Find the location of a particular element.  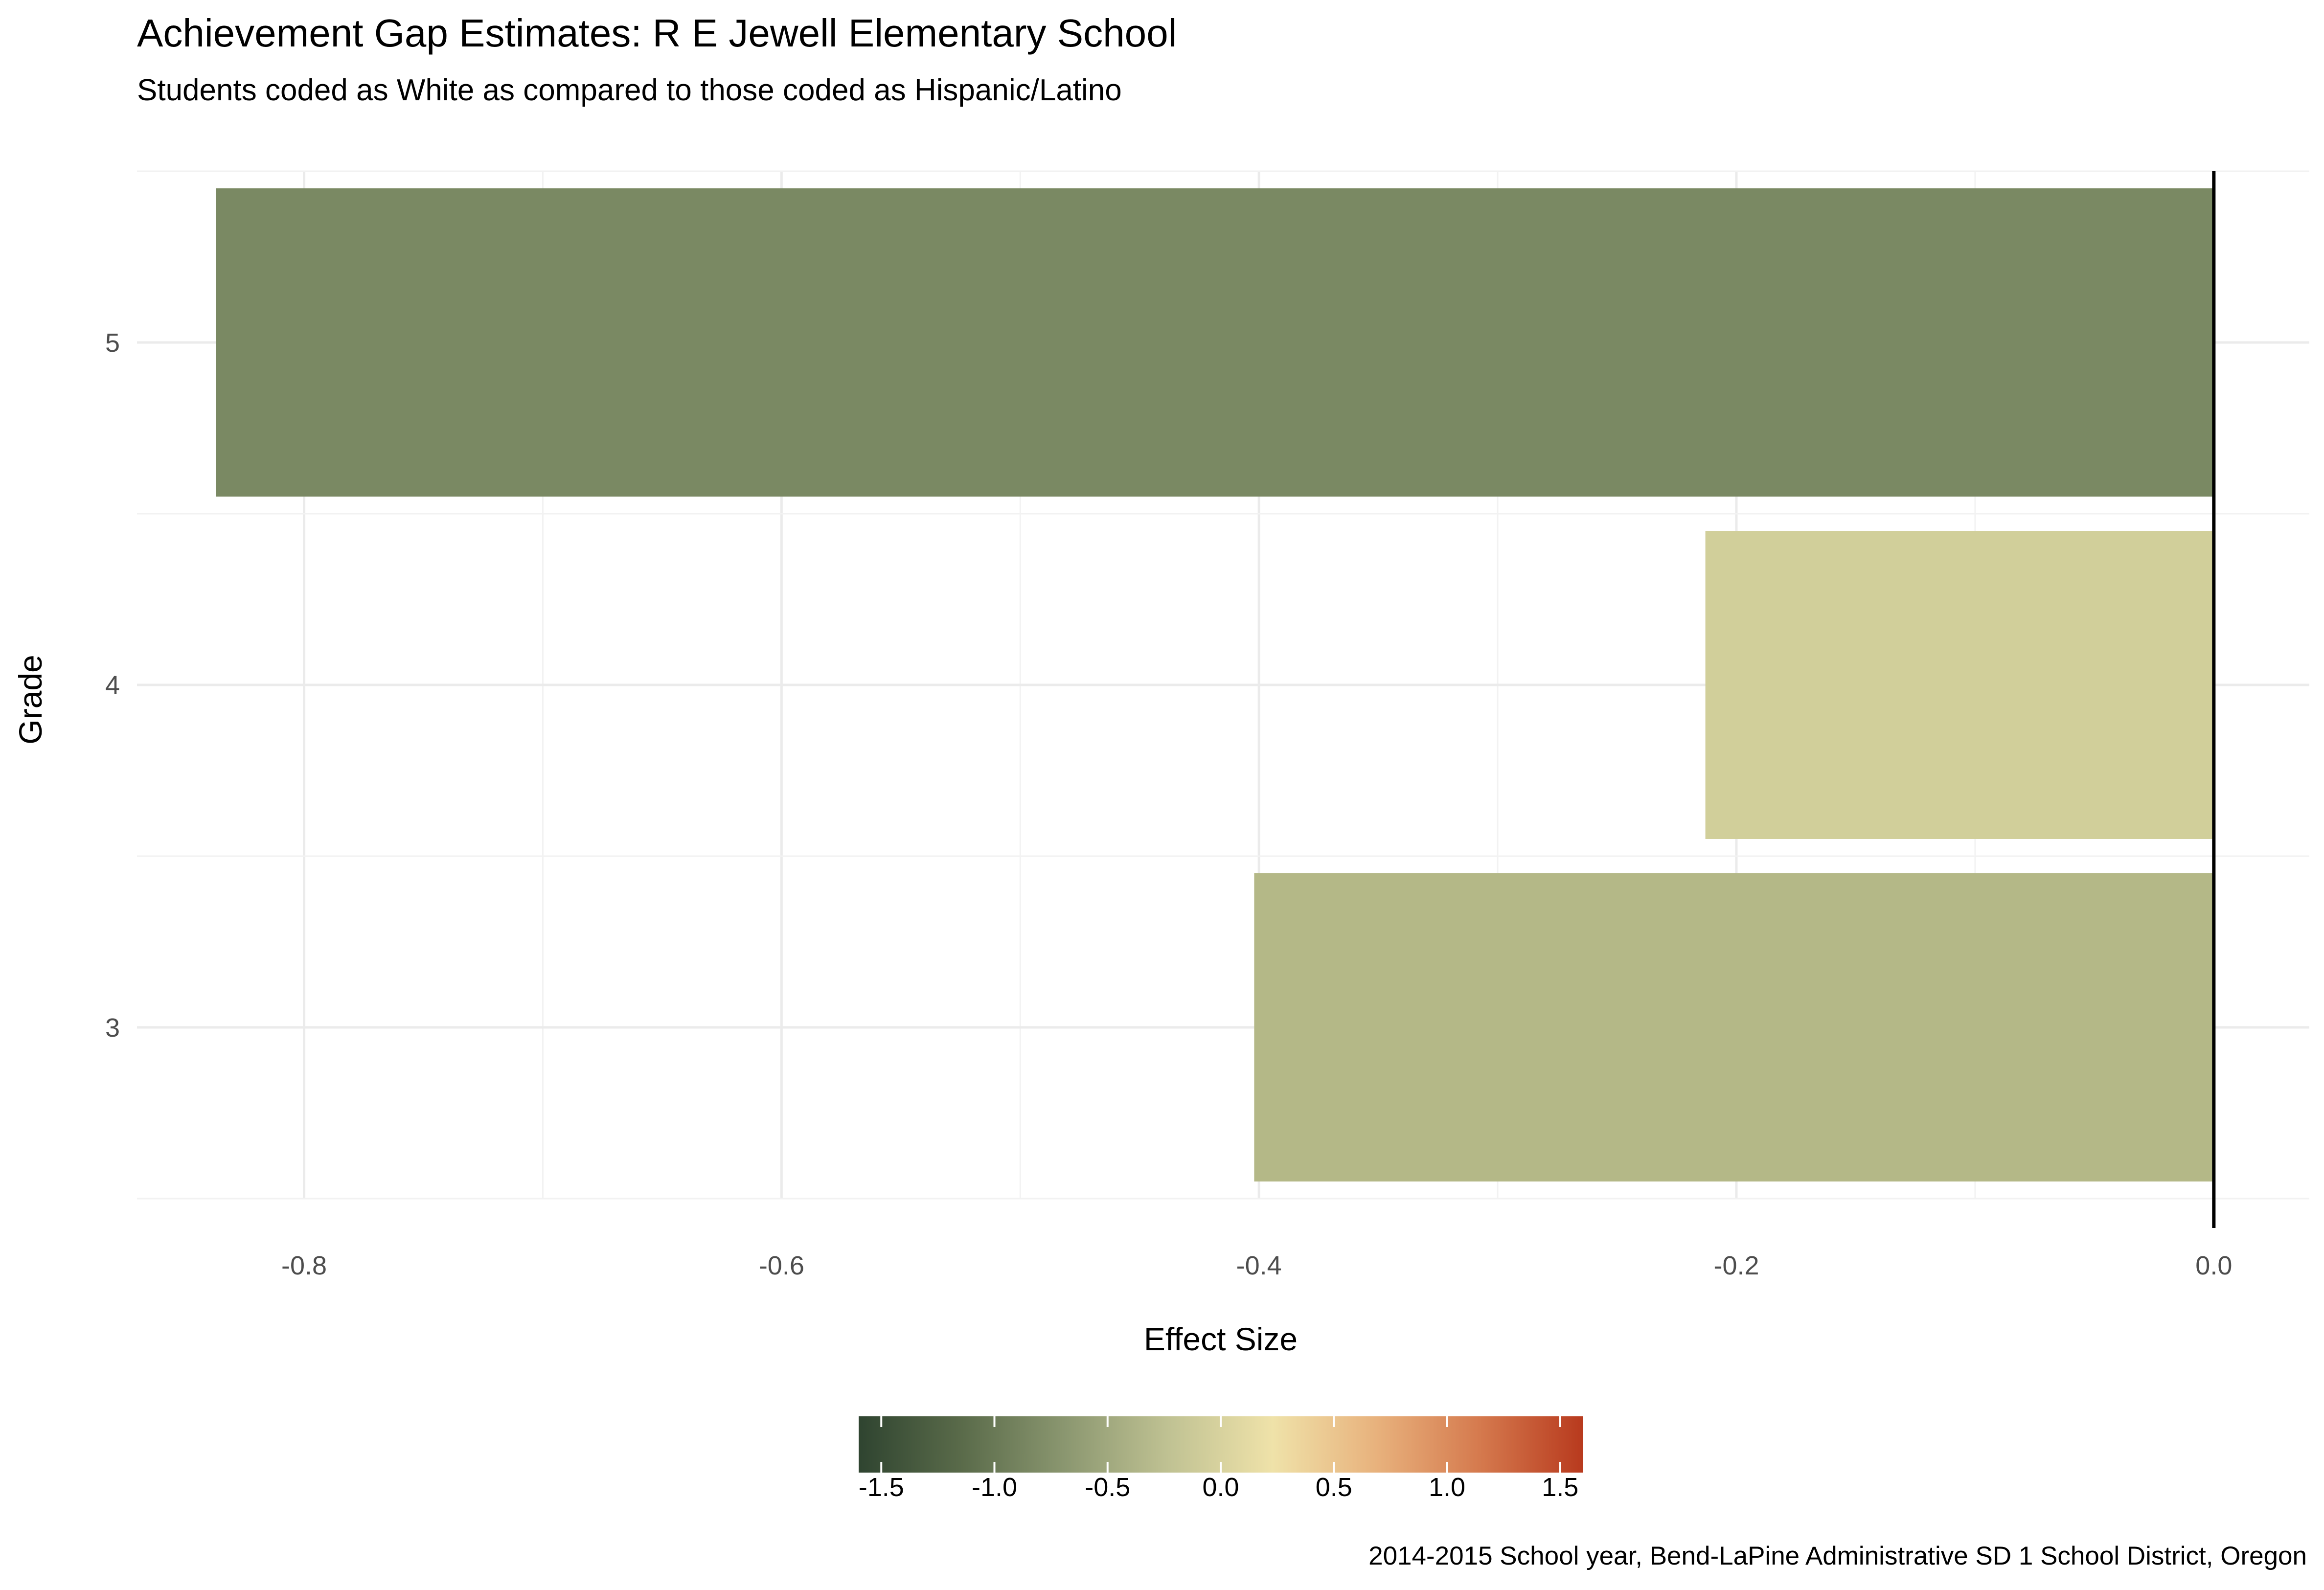

x-tick-label: 0.0 is located at coordinates (2213, 1266).